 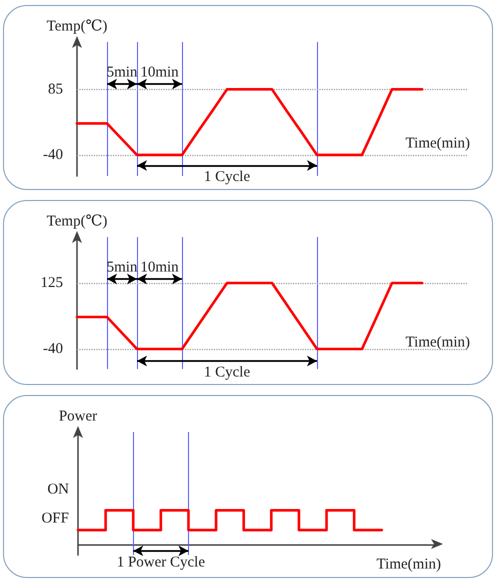 I want to click on text: 1 Power Cycle, so click(x=160, y=562).